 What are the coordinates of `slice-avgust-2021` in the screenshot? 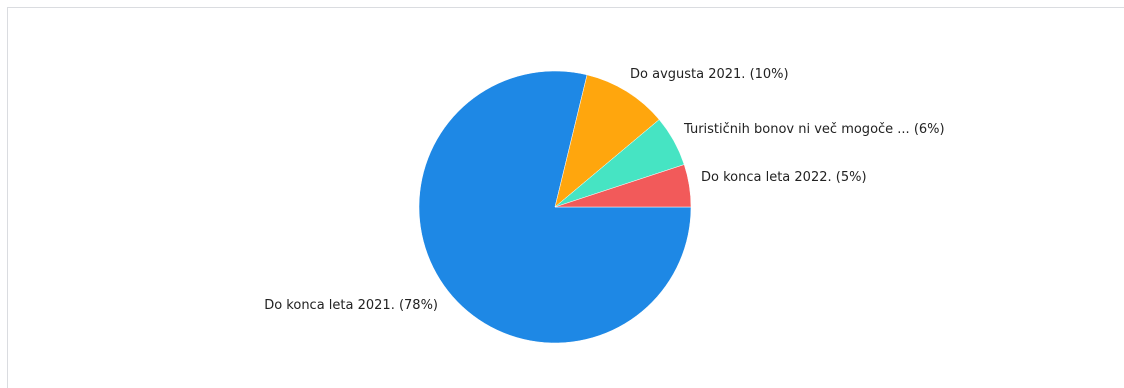 It's located at (607, 141).